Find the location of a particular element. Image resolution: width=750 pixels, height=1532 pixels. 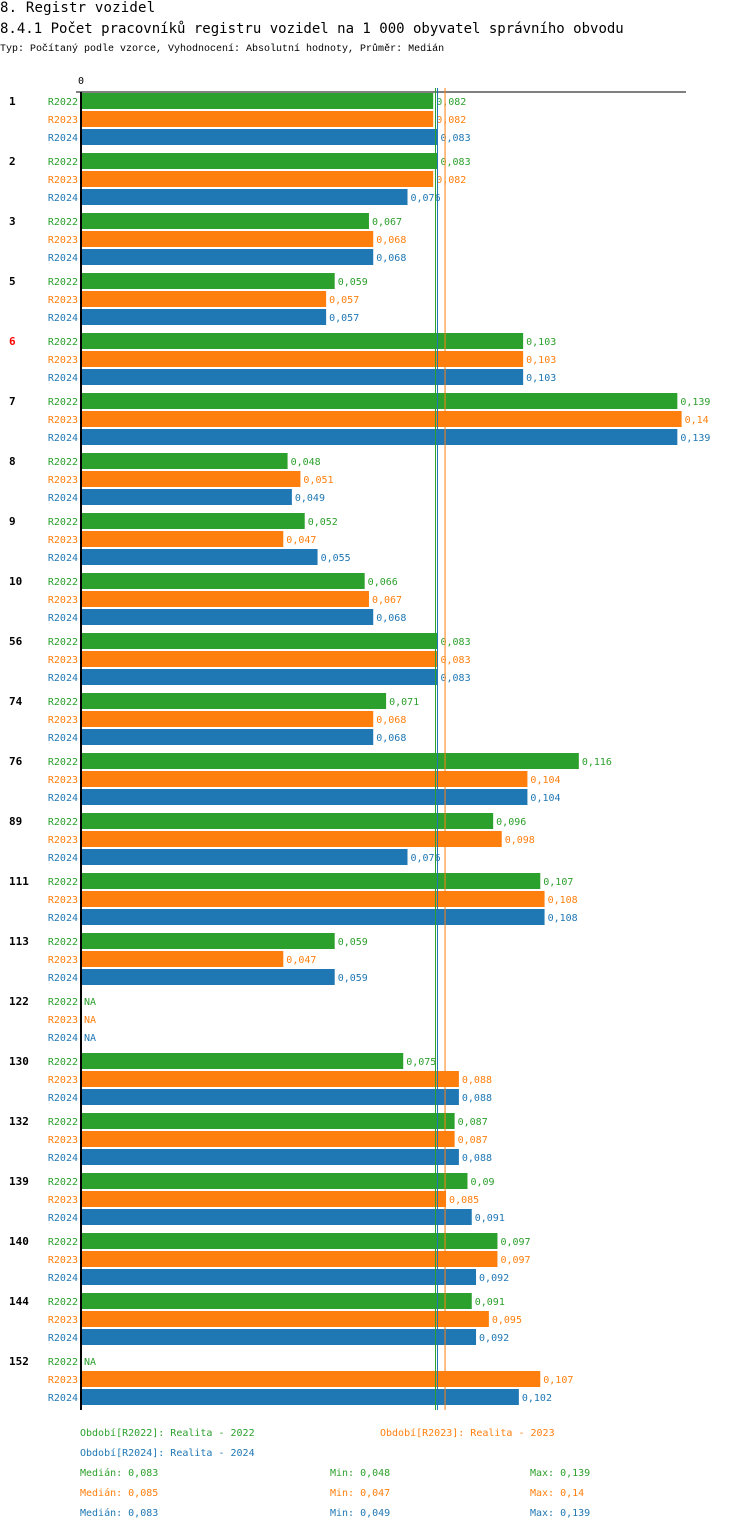

data-label: 0,055 is located at coordinates (336, 558).